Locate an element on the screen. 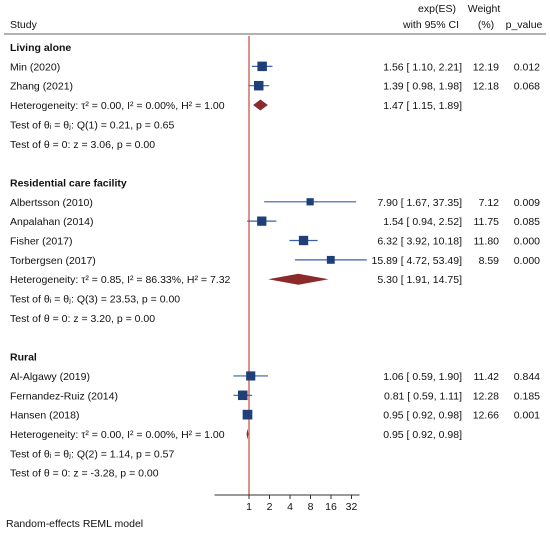  pvalue-text: 0.012 is located at coordinates (527, 67).